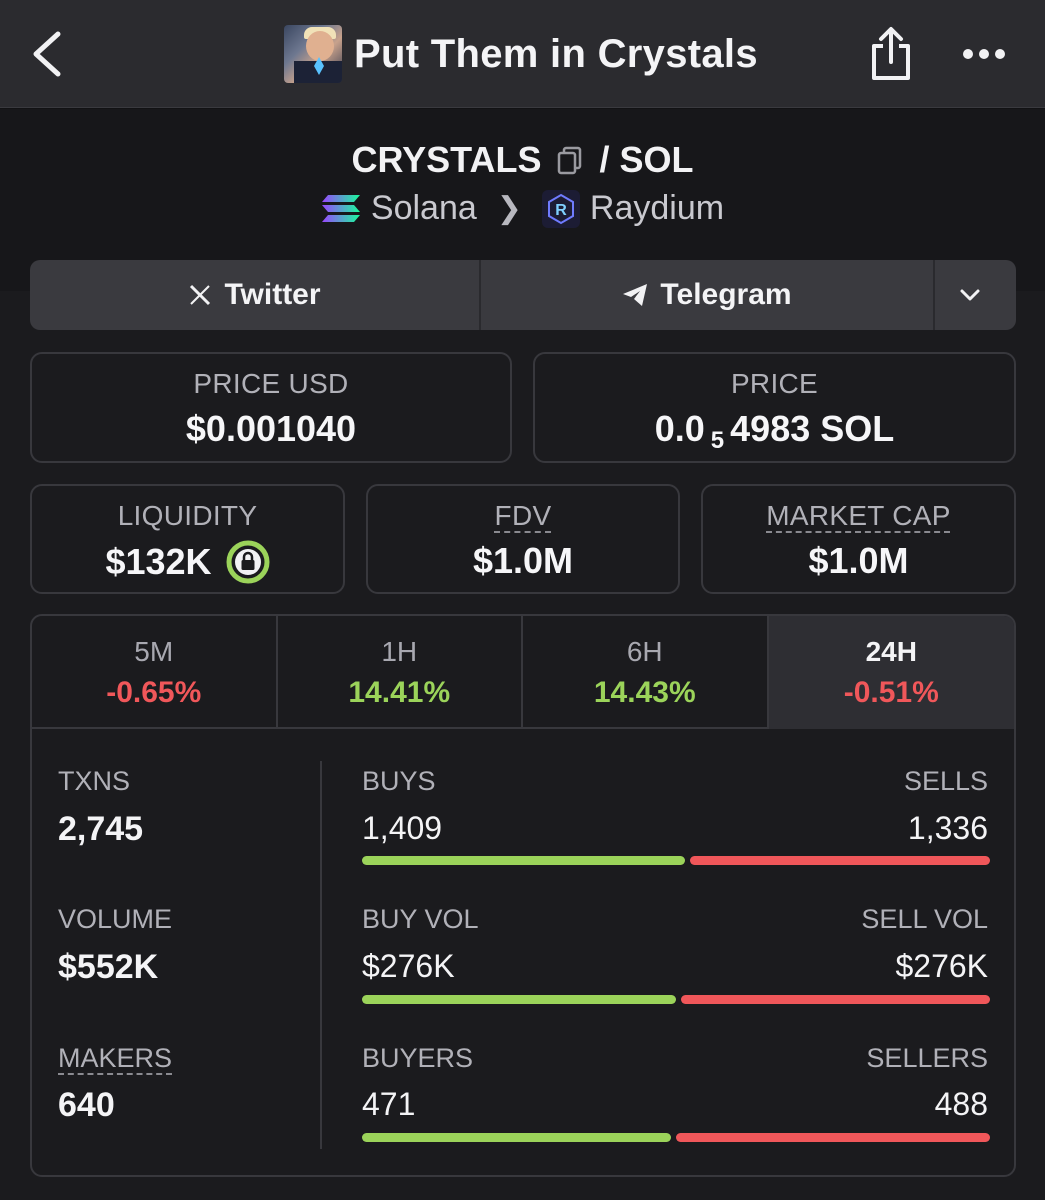 The height and width of the screenshot is (1200, 1045). I want to click on buyers-bar, so click(516, 1137).